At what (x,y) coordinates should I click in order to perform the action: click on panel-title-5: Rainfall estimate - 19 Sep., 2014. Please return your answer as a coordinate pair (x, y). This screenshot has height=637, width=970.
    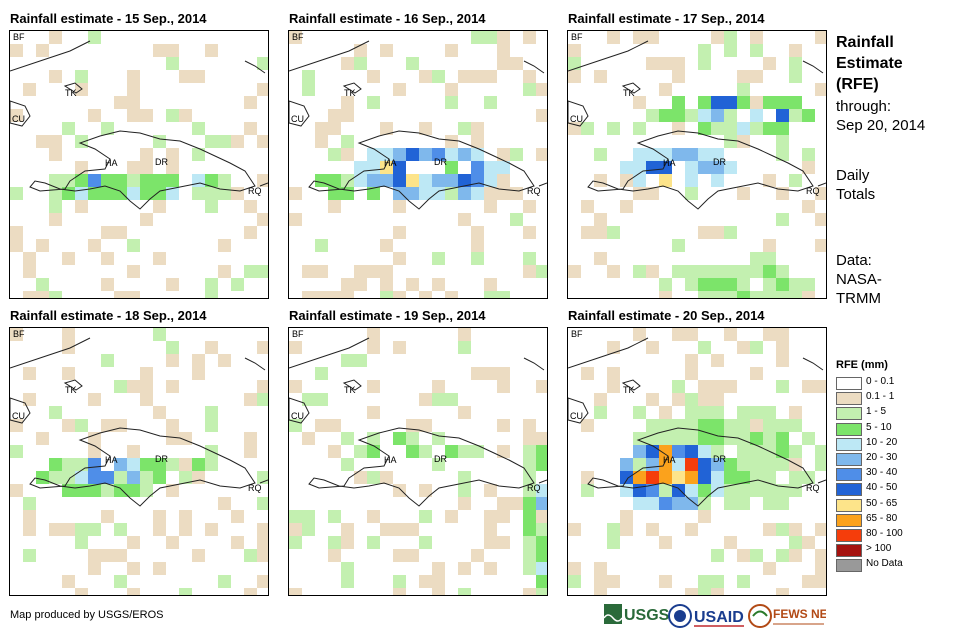
    Looking at the image, I should click on (387, 315).